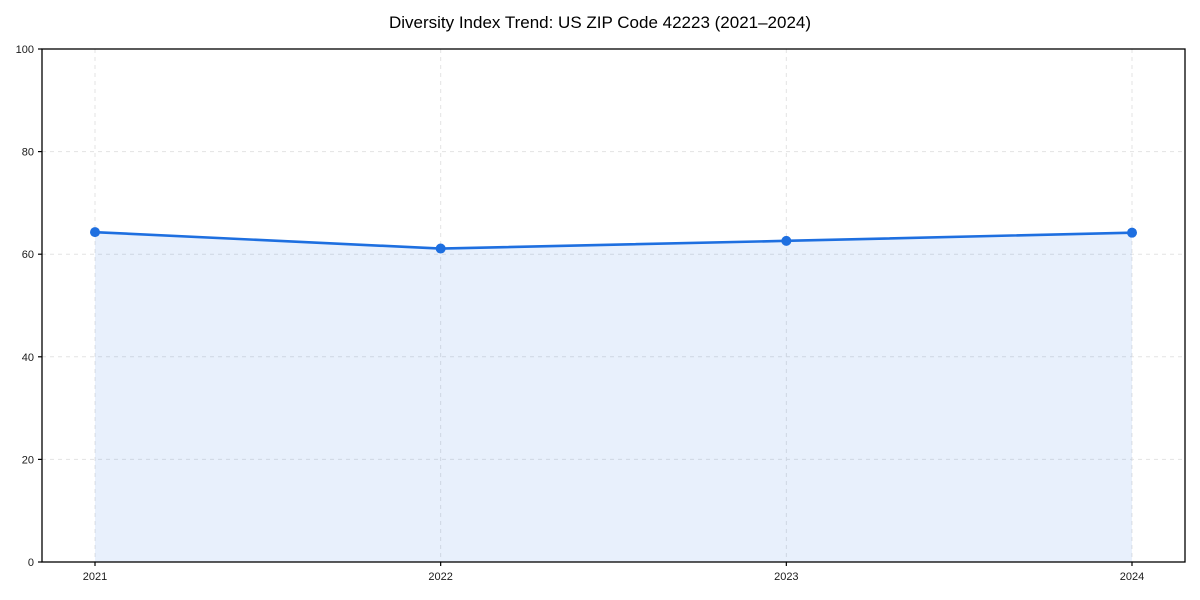 The width and height of the screenshot is (1200, 600). Describe the element at coordinates (28, 358) in the screenshot. I see `y-tick-label: 40` at that location.